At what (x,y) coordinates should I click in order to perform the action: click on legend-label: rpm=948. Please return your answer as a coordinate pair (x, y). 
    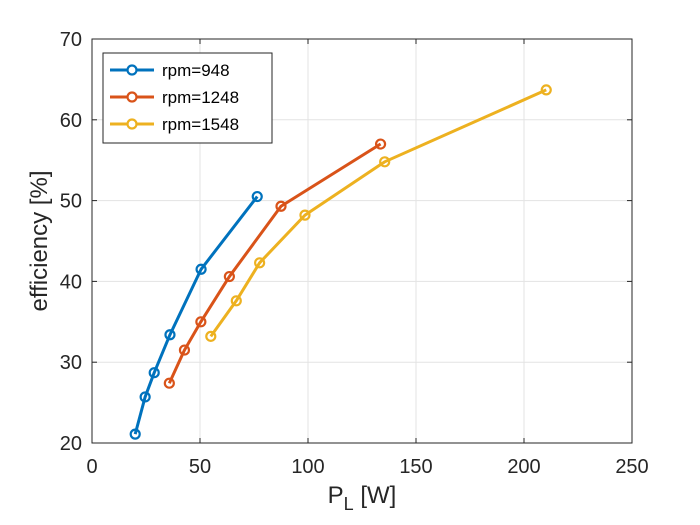
    Looking at the image, I should click on (196, 70).